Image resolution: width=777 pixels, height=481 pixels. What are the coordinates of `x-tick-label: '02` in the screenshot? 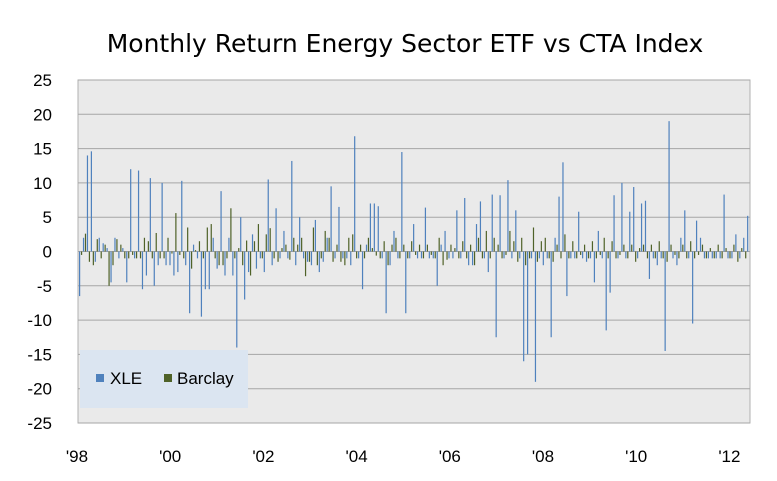 It's located at (263, 456).